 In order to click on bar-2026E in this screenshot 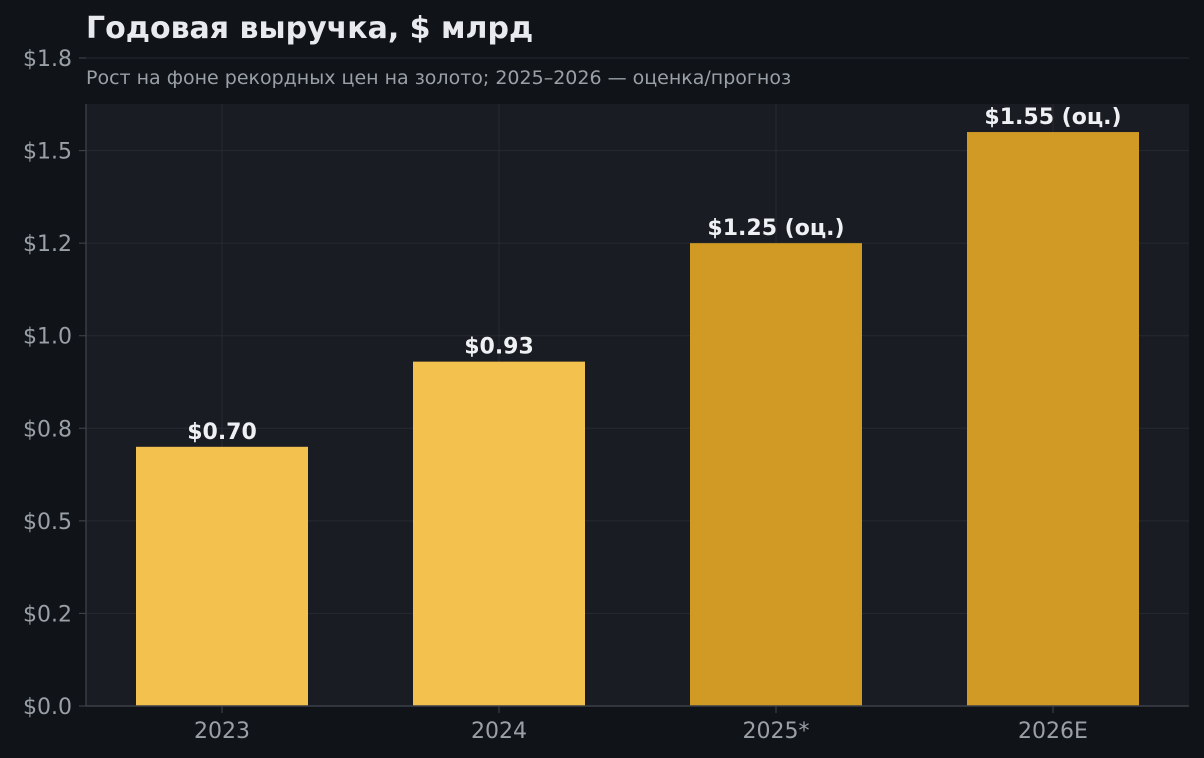, I will do `click(1053, 419)`.